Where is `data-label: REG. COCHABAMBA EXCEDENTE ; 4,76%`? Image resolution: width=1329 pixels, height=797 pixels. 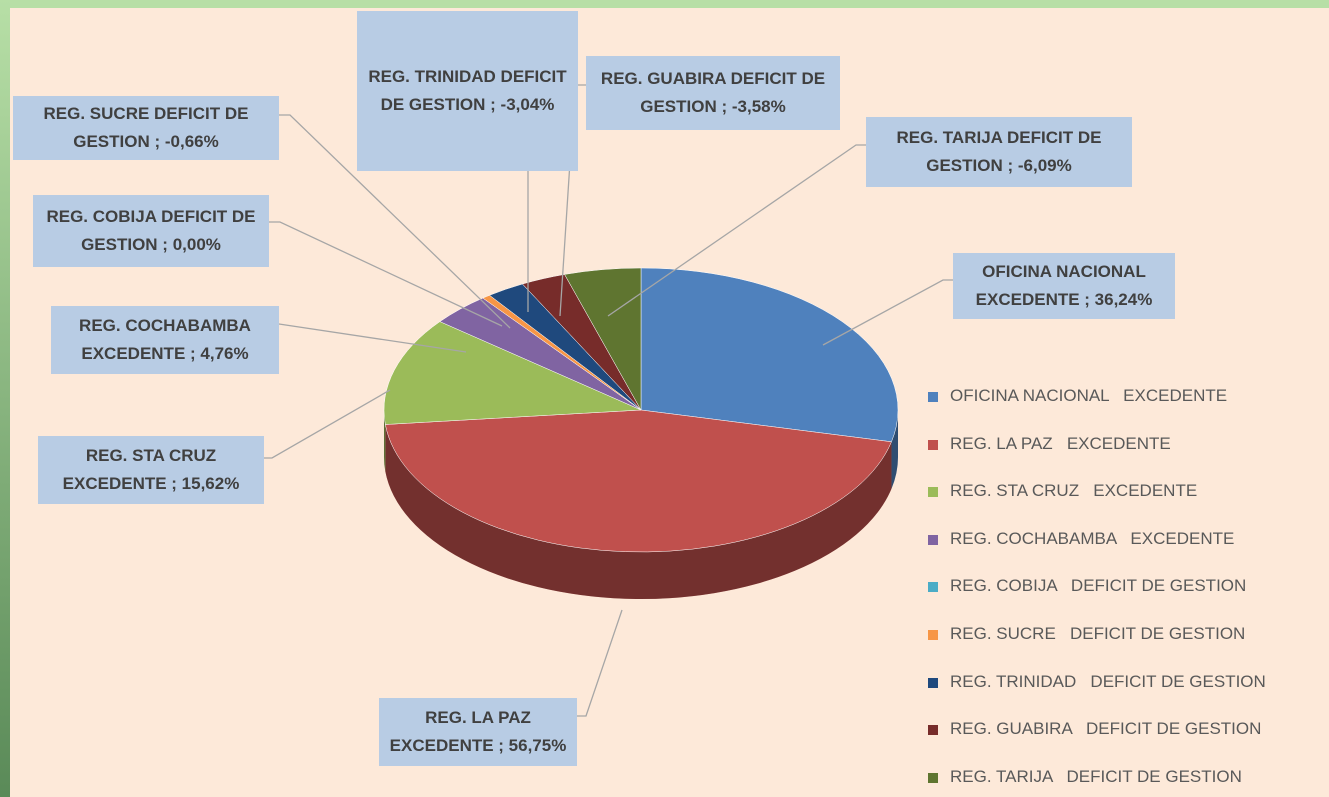
data-label: REG. COCHABAMBA EXCEDENTE ; 4,76% is located at coordinates (165, 340).